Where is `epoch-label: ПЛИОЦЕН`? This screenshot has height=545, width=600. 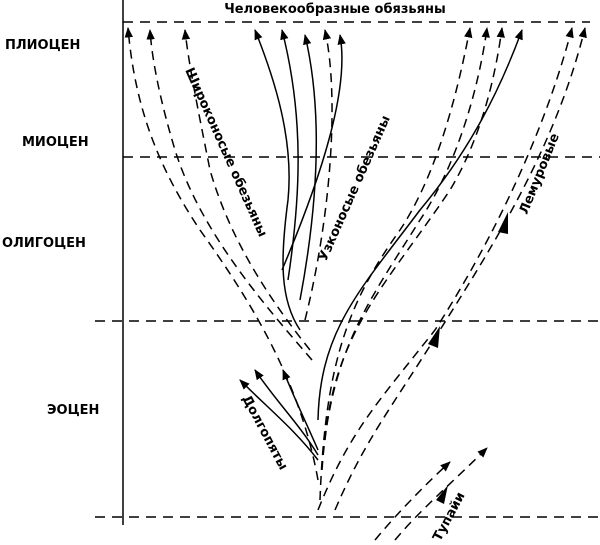 epoch-label: ПЛИОЦЕН is located at coordinates (42, 45).